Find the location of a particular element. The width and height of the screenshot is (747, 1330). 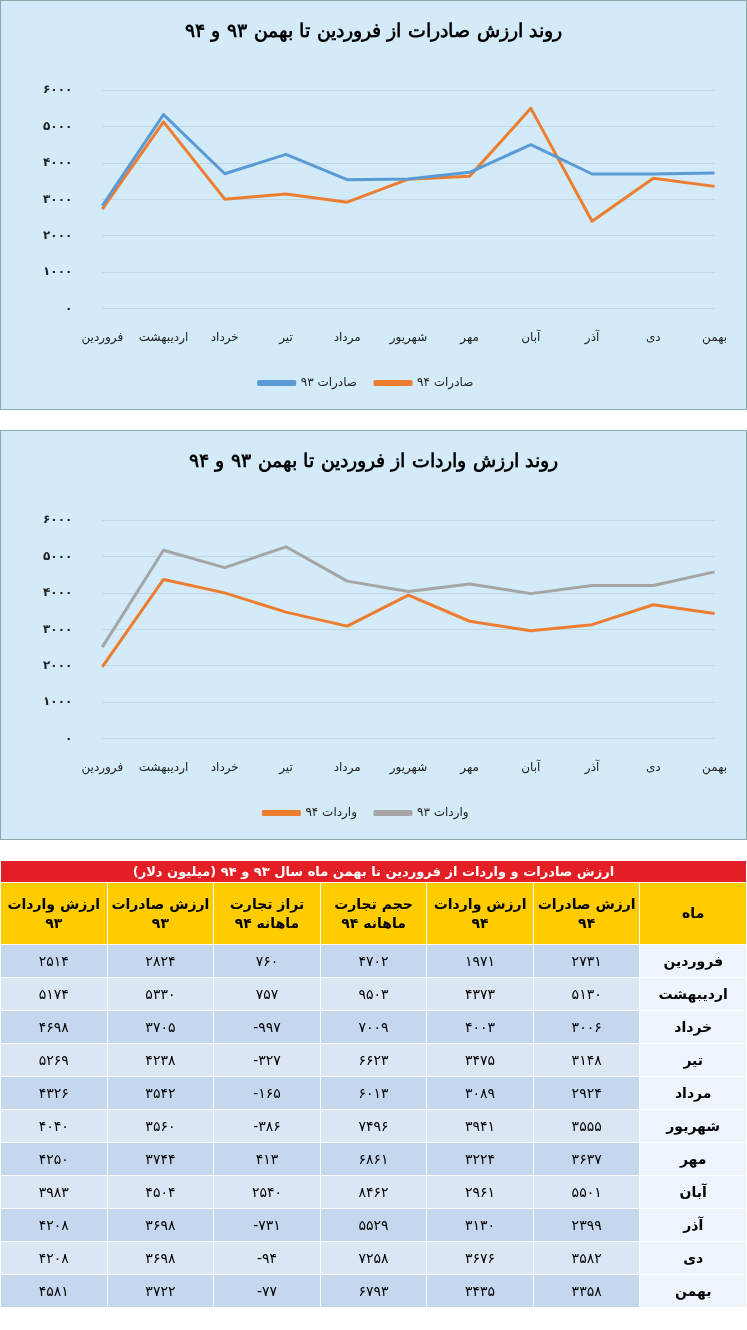

data-label: ۳۶۷۶ is located at coordinates (480, 1258).